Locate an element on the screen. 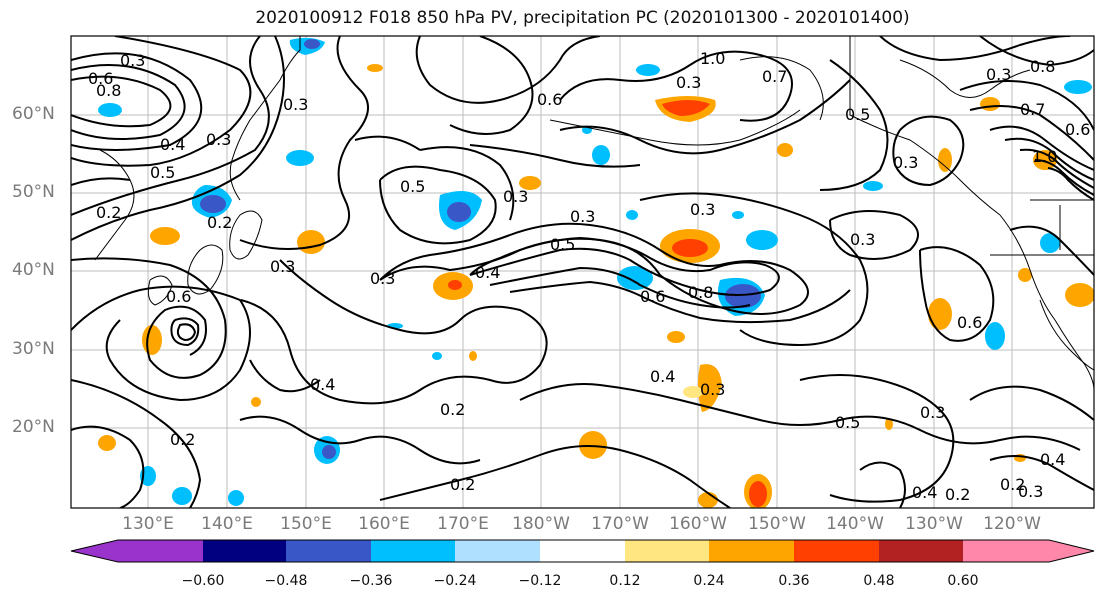 The width and height of the screenshot is (1105, 601). colorbar is located at coordinates (582, 551).